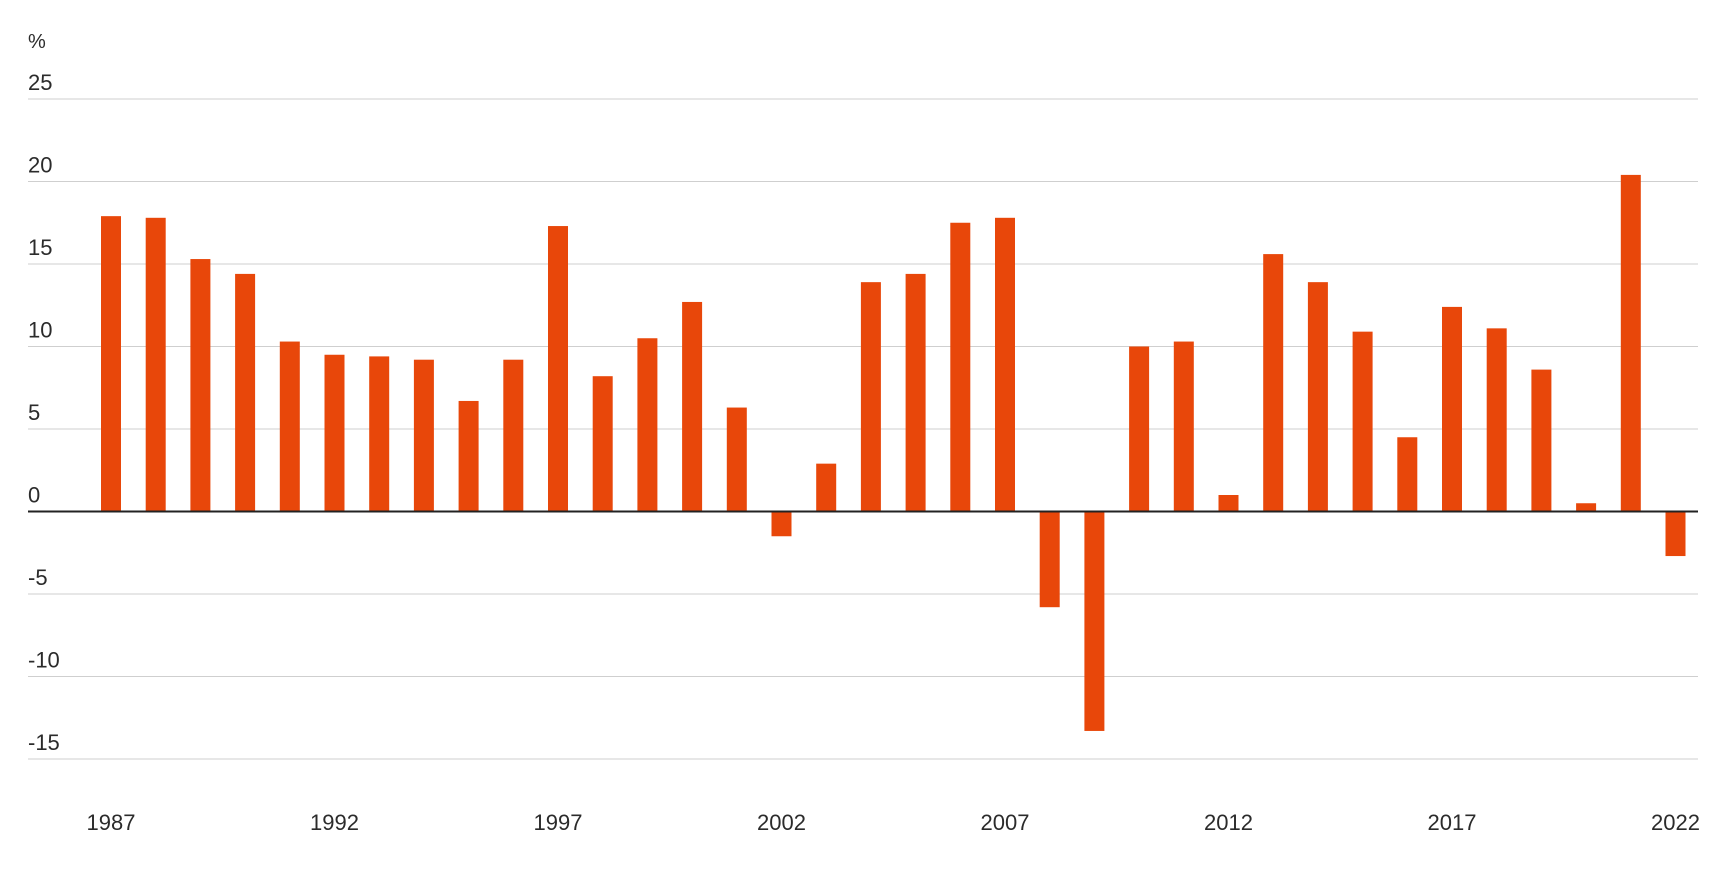  I want to click on bar-1990, so click(245, 392).